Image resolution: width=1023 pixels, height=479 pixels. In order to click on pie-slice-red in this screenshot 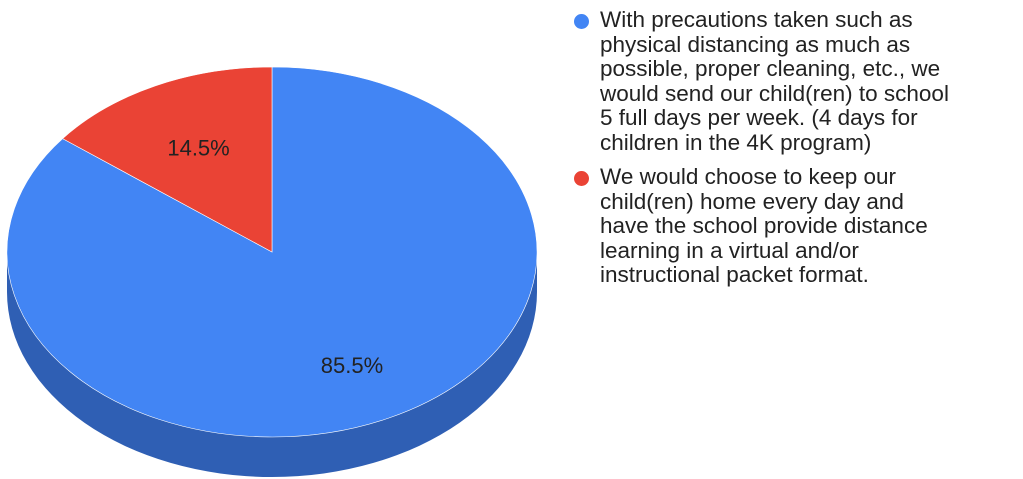, I will do `click(167, 159)`.